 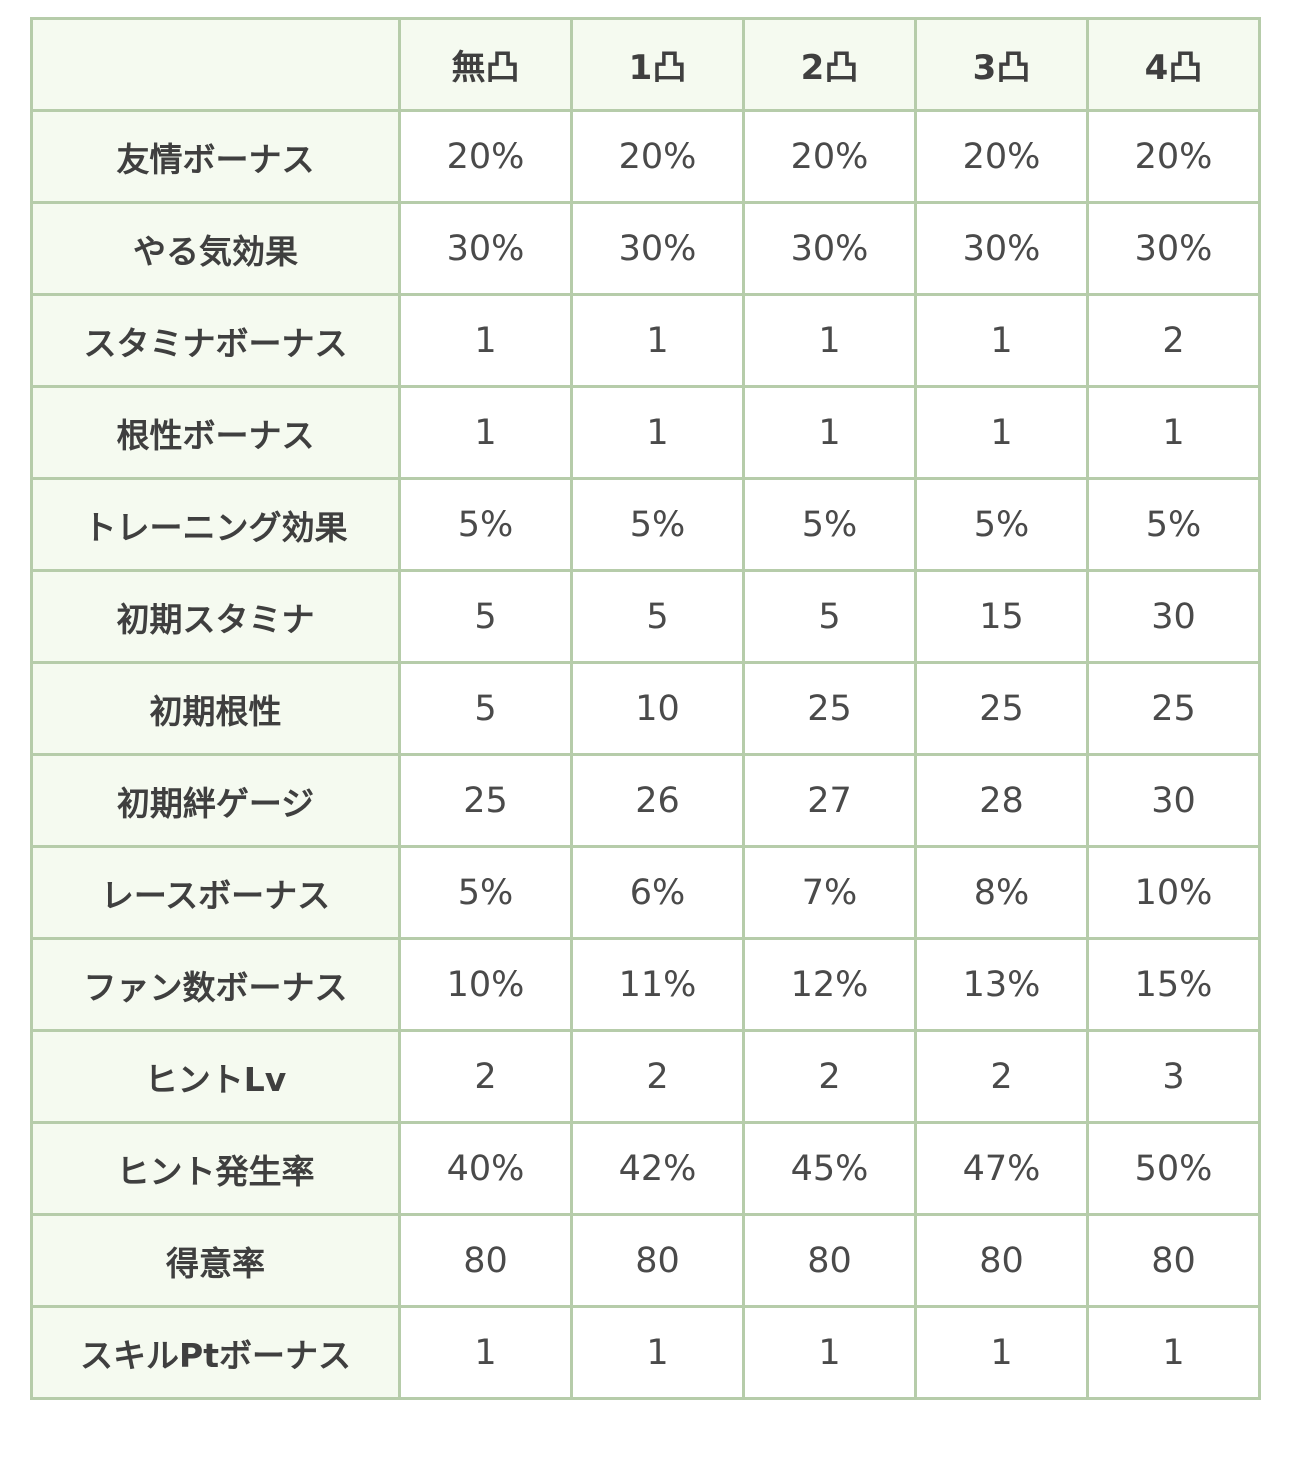 What do you see at coordinates (645, 340) in the screenshot?
I see `table-row: スタミナボーナス 1 1 1 1 2` at bounding box center [645, 340].